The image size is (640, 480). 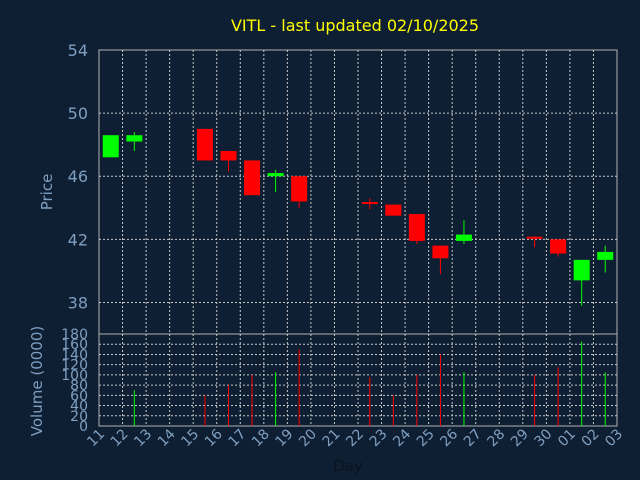 What do you see at coordinates (74, 345) in the screenshot?
I see `volume-tick-label: 160` at bounding box center [74, 345].